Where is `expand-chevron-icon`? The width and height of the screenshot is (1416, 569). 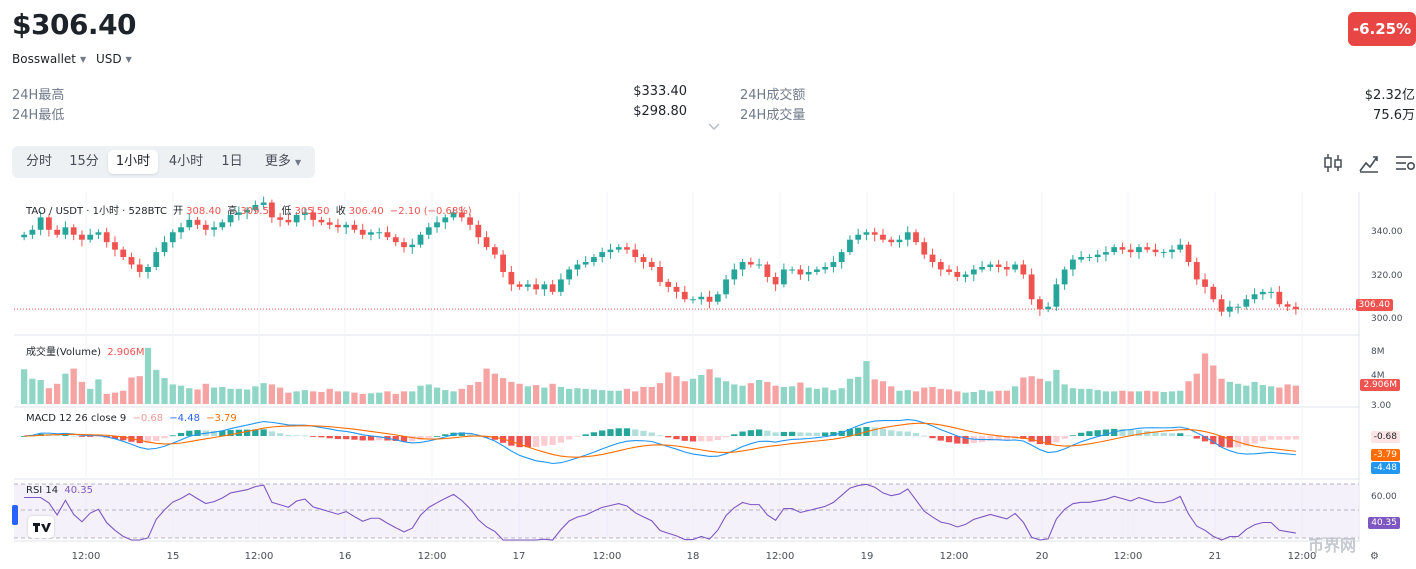
expand-chevron-icon is located at coordinates (714, 127).